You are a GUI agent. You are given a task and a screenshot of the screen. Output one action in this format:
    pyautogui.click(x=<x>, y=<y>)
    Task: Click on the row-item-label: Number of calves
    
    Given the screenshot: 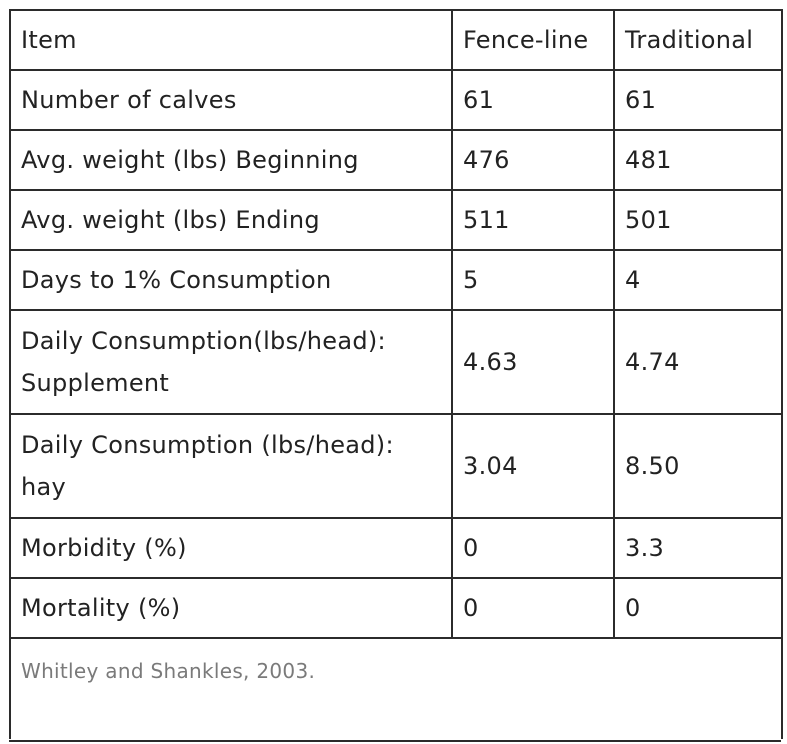 What is the action you would take?
    pyautogui.click(x=231, y=100)
    